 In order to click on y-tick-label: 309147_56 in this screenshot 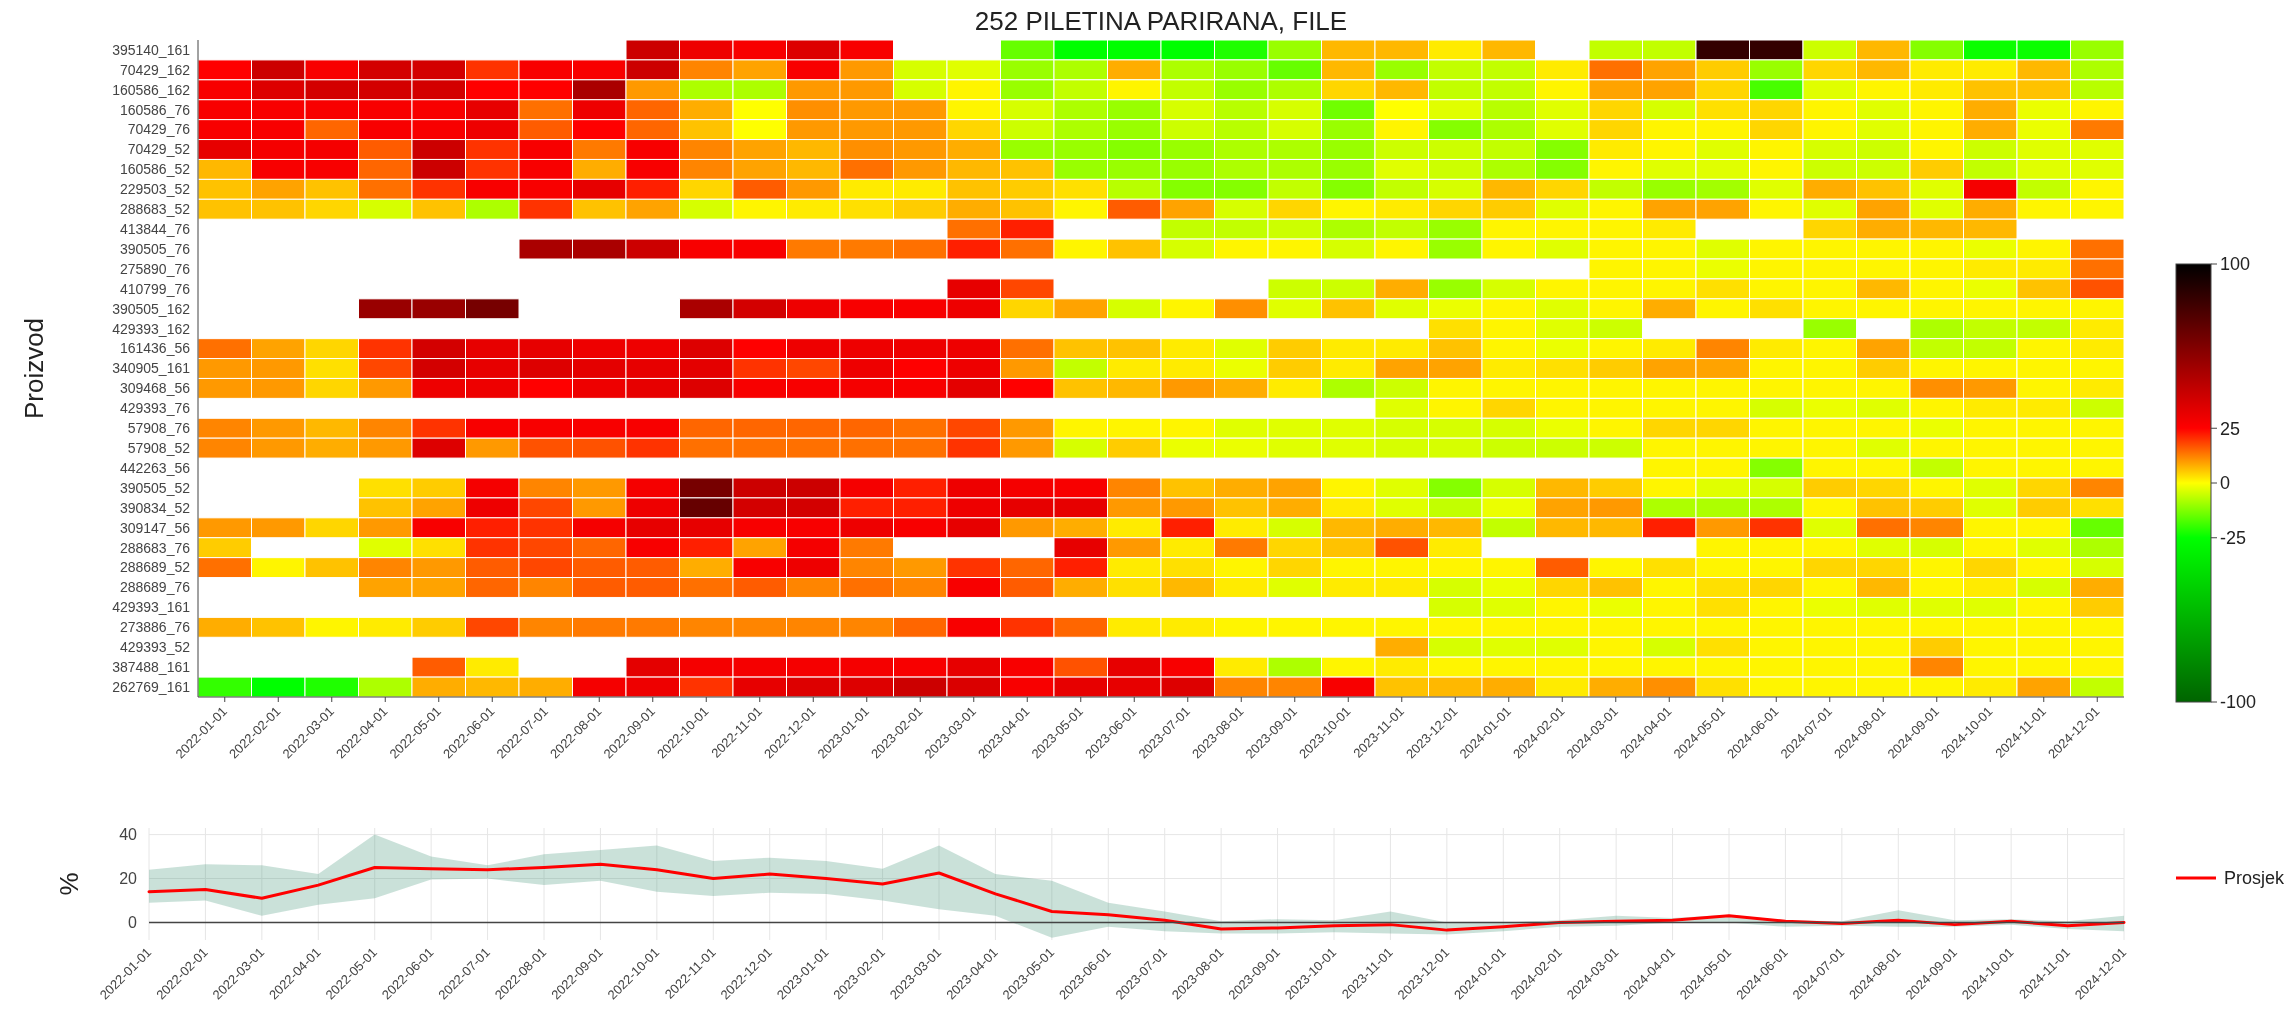, I will do `click(155, 527)`.